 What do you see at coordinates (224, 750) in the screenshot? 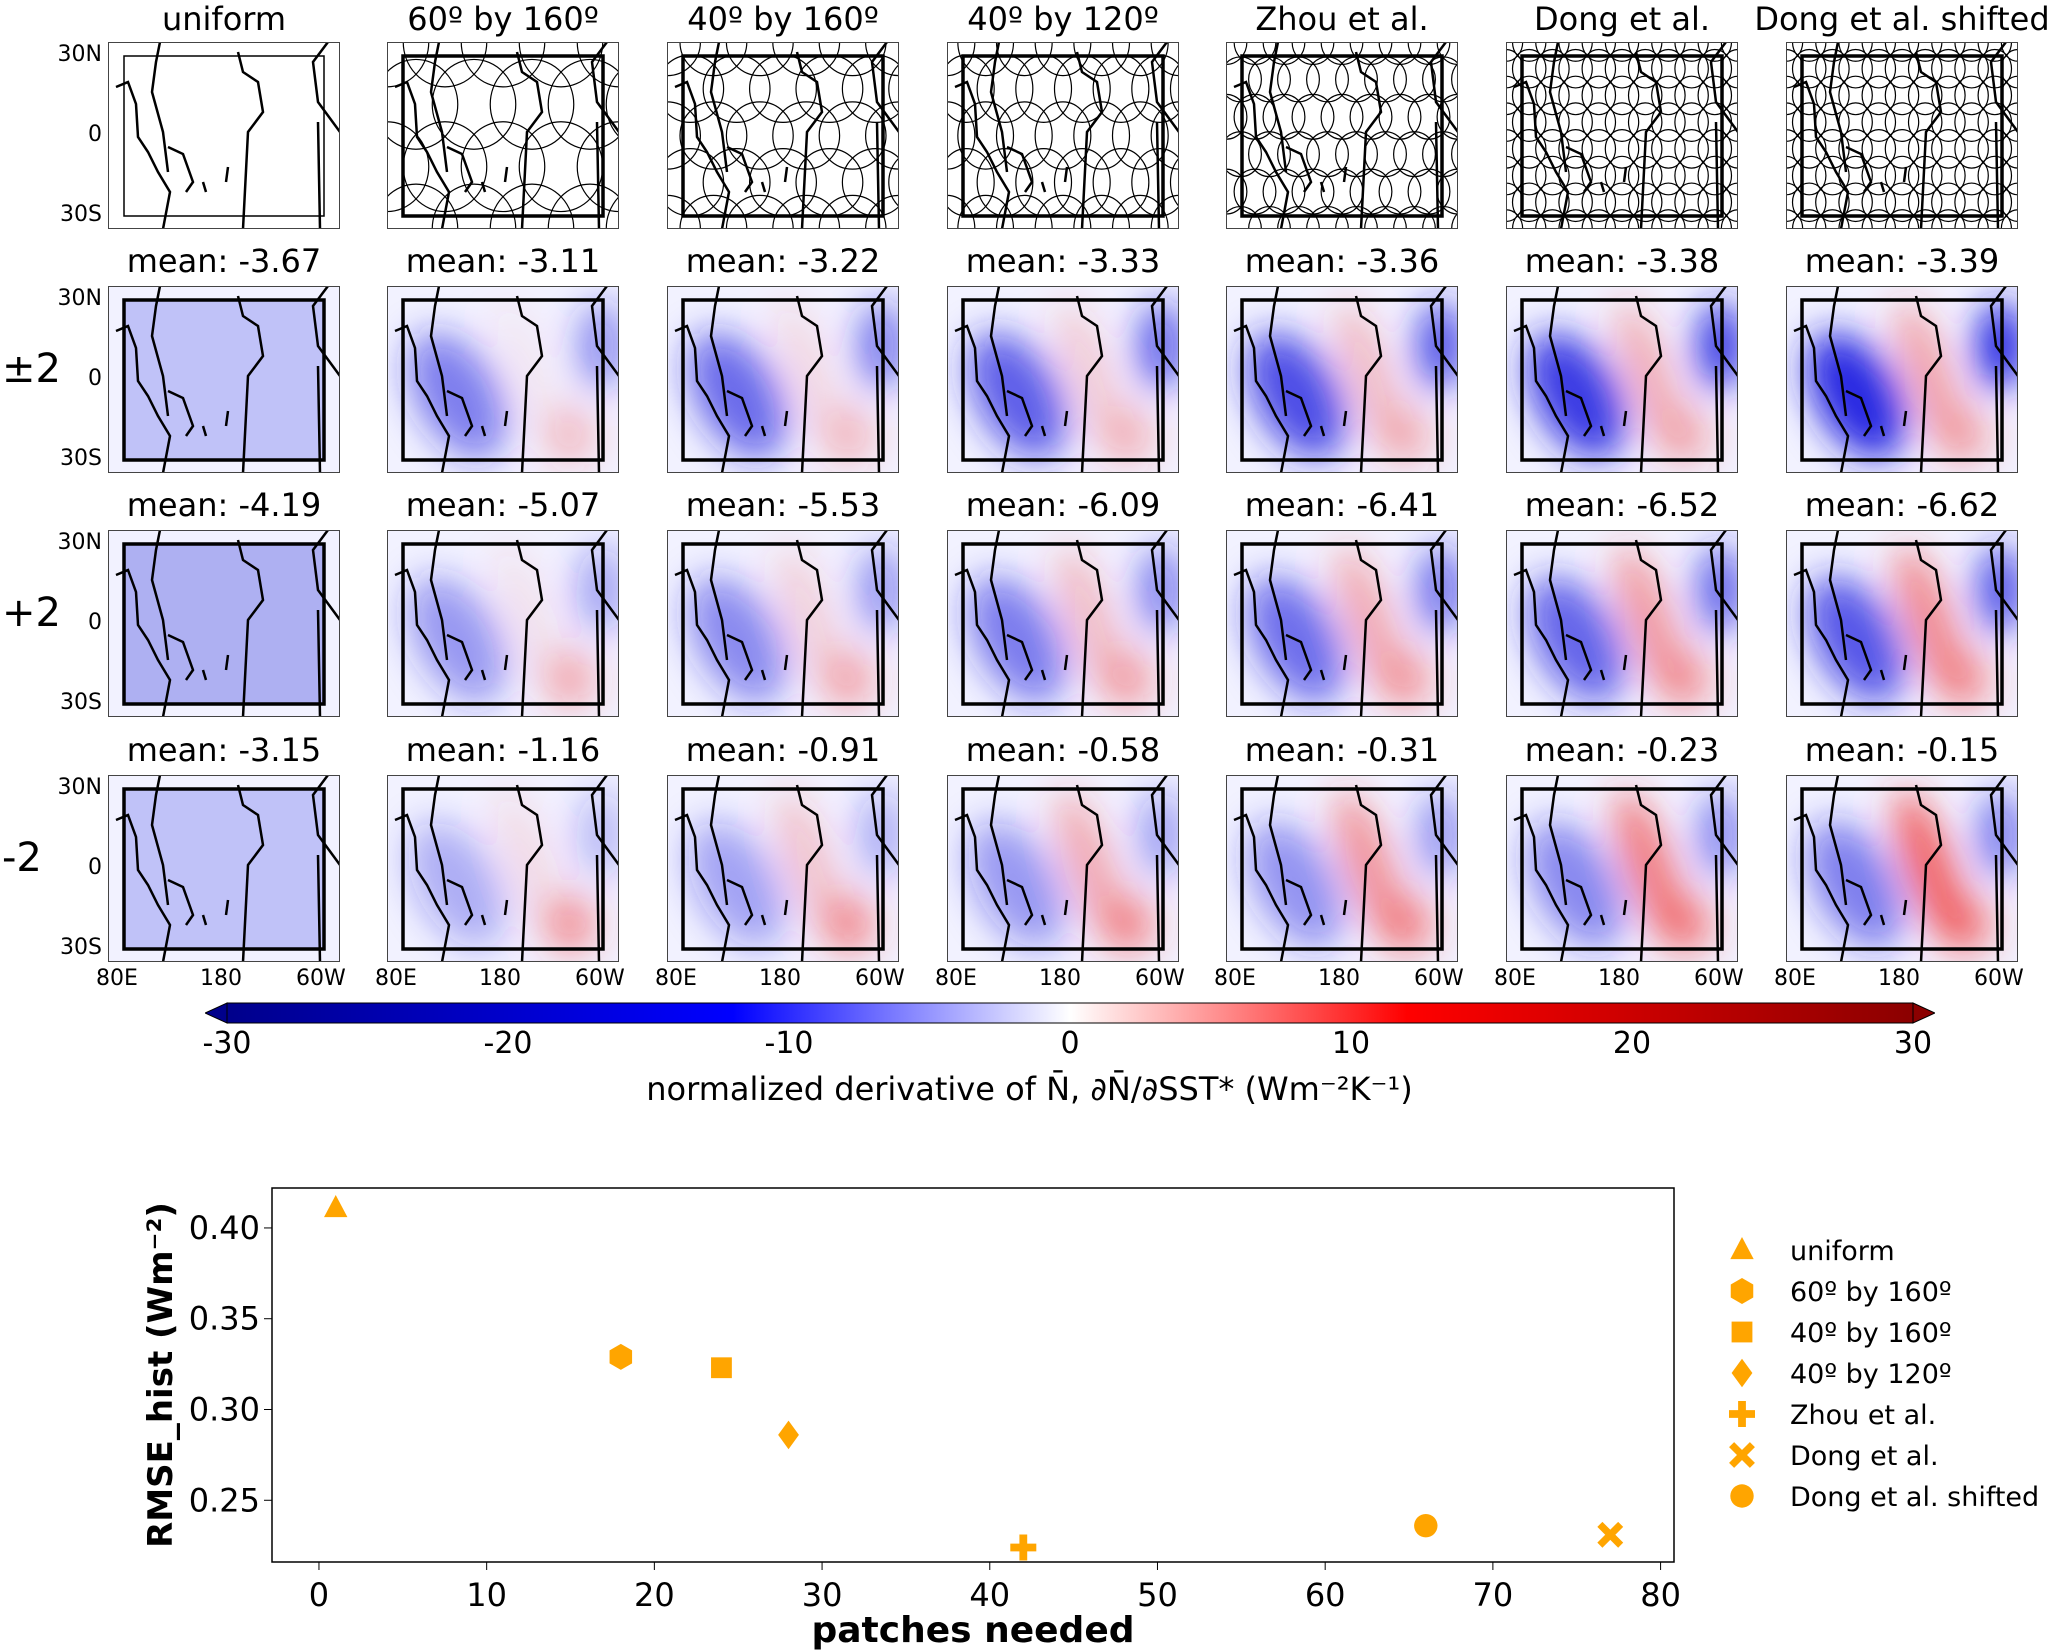
I see `mean-label: mean: -3.15` at bounding box center [224, 750].